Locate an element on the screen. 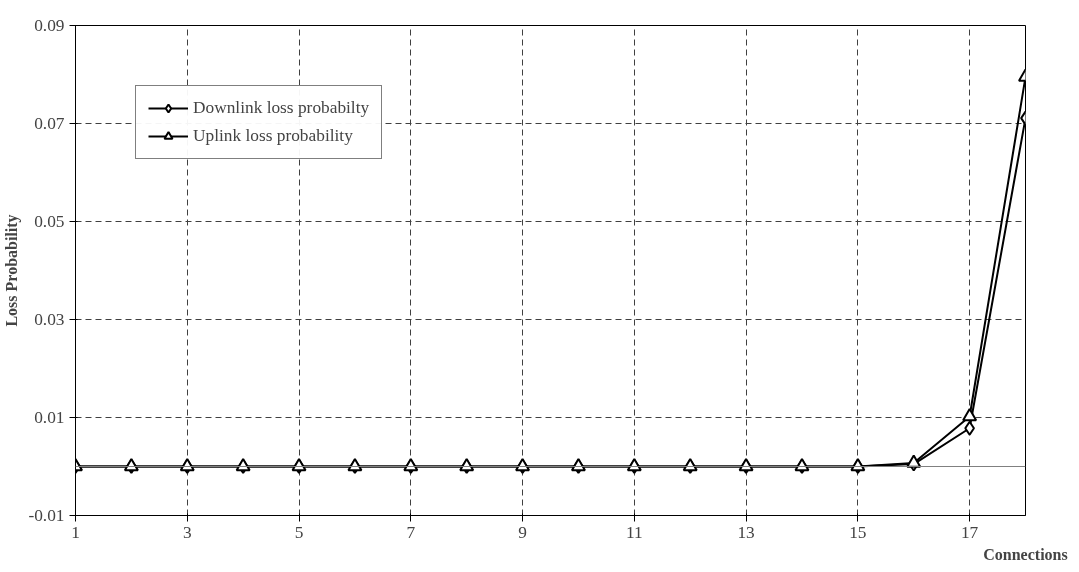  x-tick-label: 7 is located at coordinates (411, 532).